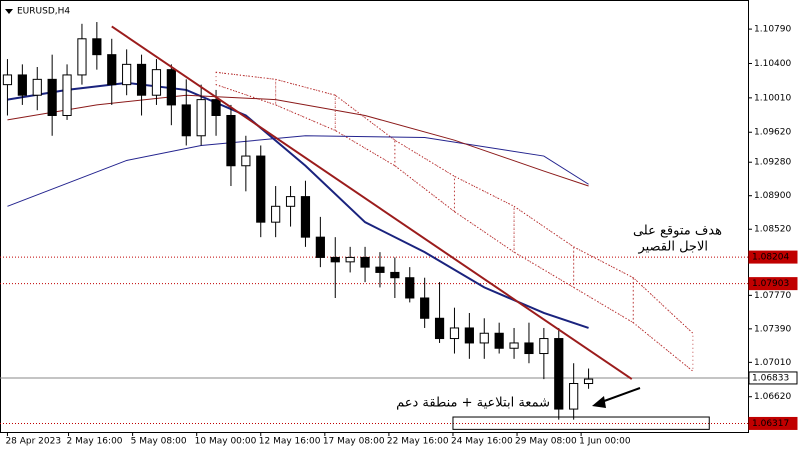 The height and width of the screenshot is (454, 798). What do you see at coordinates (770, 424) in the screenshot?
I see `level-label: 1.06317` at bounding box center [770, 424].